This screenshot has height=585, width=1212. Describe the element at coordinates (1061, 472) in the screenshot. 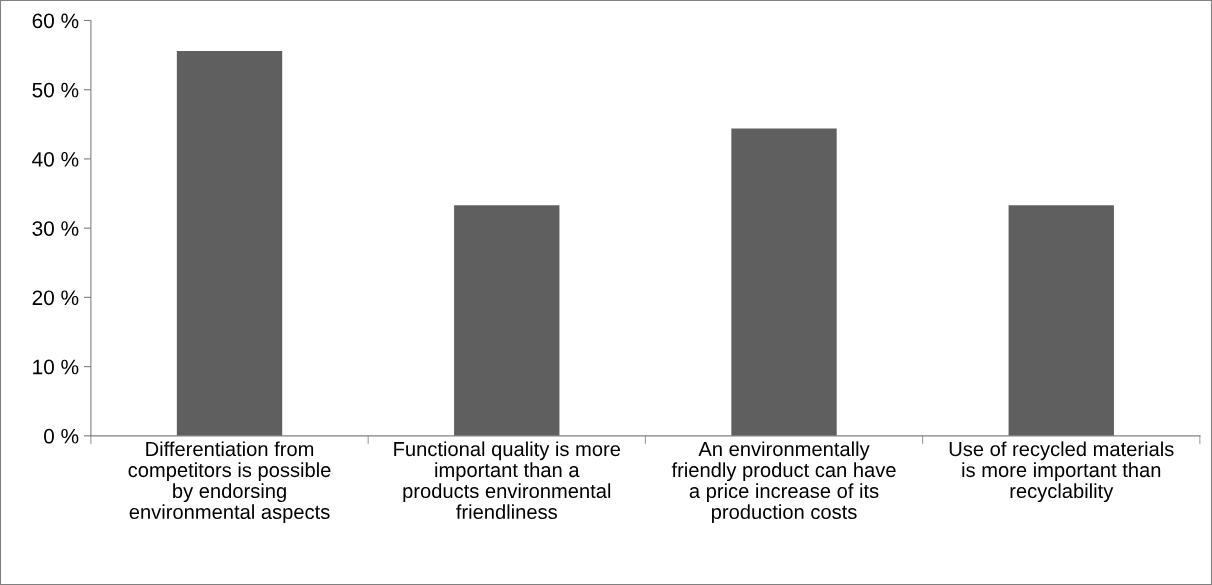

I see `x-tick-label: Use of recycled materials is more important than recyclability` at that location.